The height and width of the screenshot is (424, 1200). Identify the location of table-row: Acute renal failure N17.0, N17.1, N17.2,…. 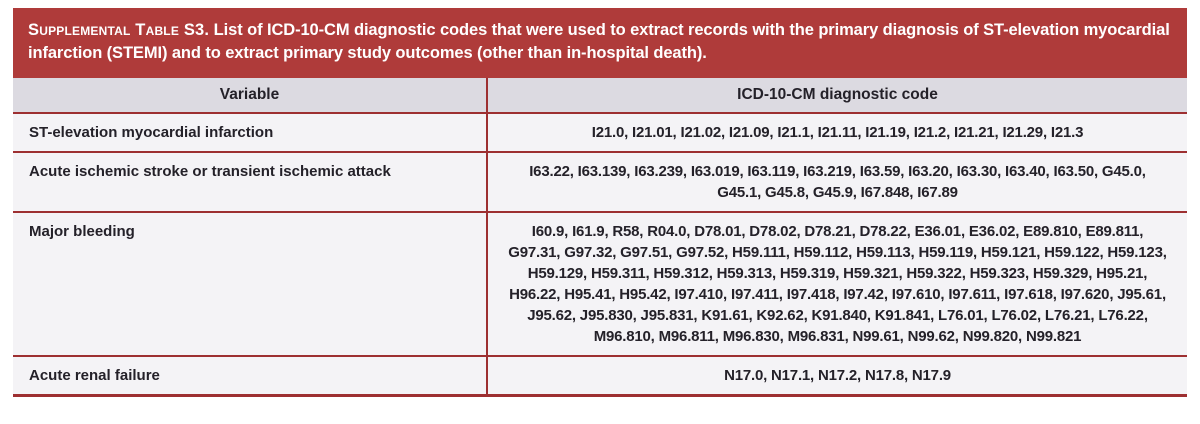
(600, 376).